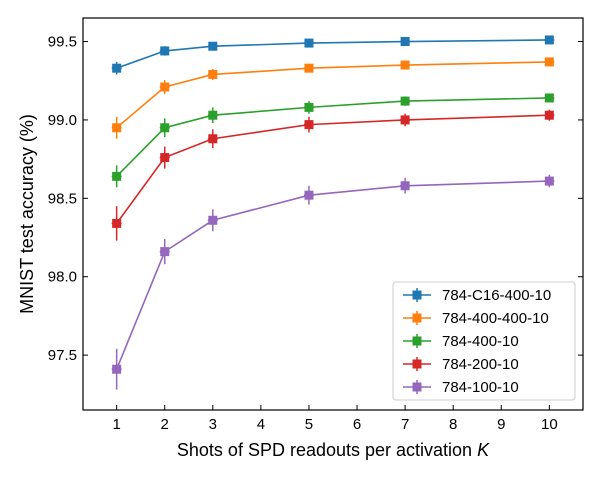 The height and width of the screenshot is (480, 600). I want to click on legend-label: 784-100-10, so click(480, 387).